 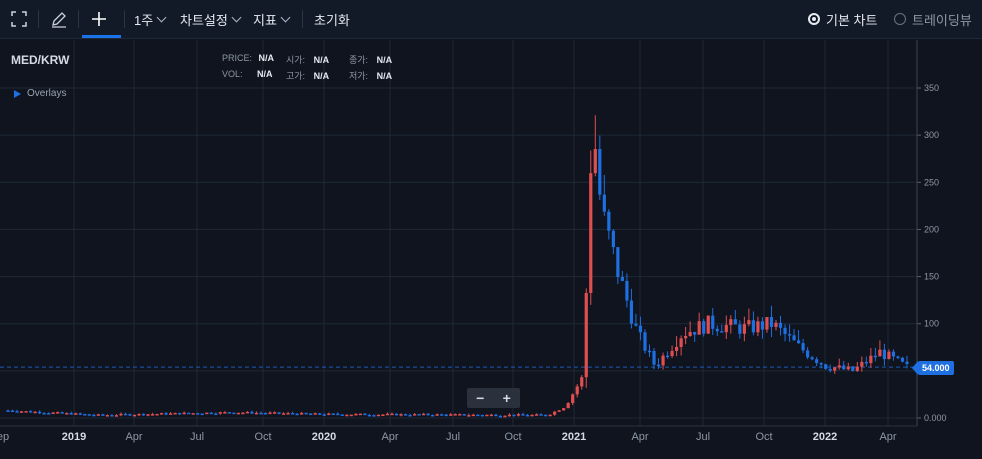 What do you see at coordinates (384, 60) in the screenshot?
I see `high-value: N/A` at bounding box center [384, 60].